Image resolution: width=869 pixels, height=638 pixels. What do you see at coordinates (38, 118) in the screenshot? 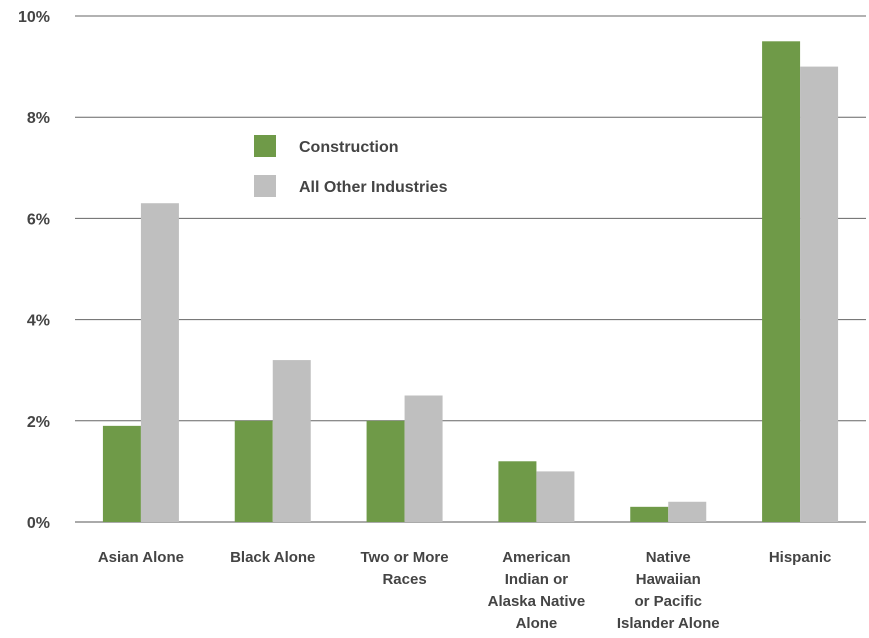
I see `y-tick-label: 8%` at bounding box center [38, 118].